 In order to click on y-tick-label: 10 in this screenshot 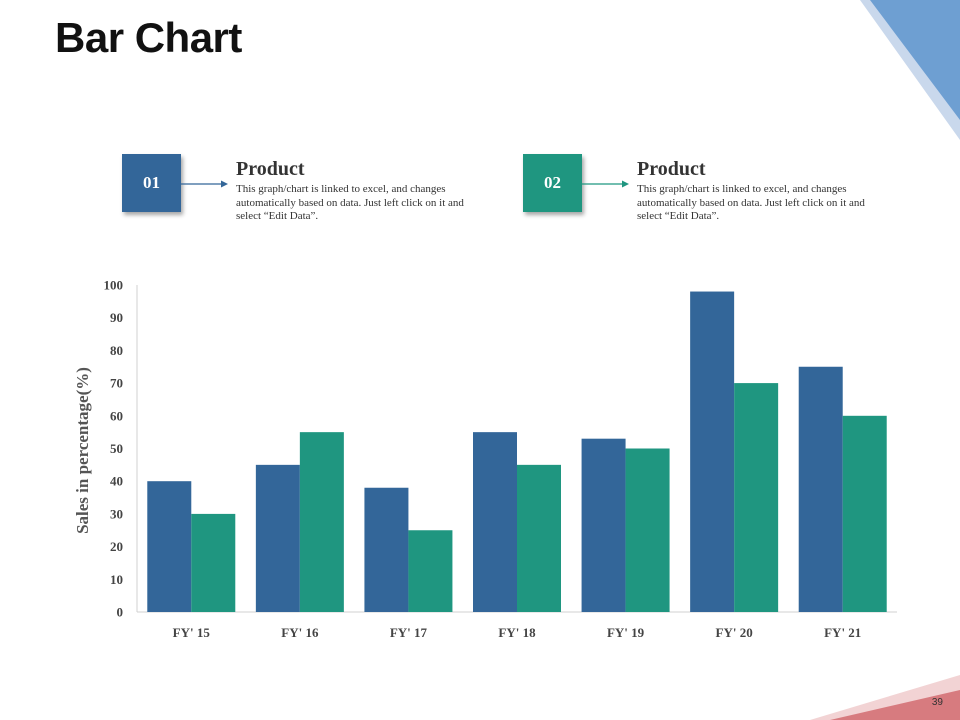, I will do `click(116, 579)`.